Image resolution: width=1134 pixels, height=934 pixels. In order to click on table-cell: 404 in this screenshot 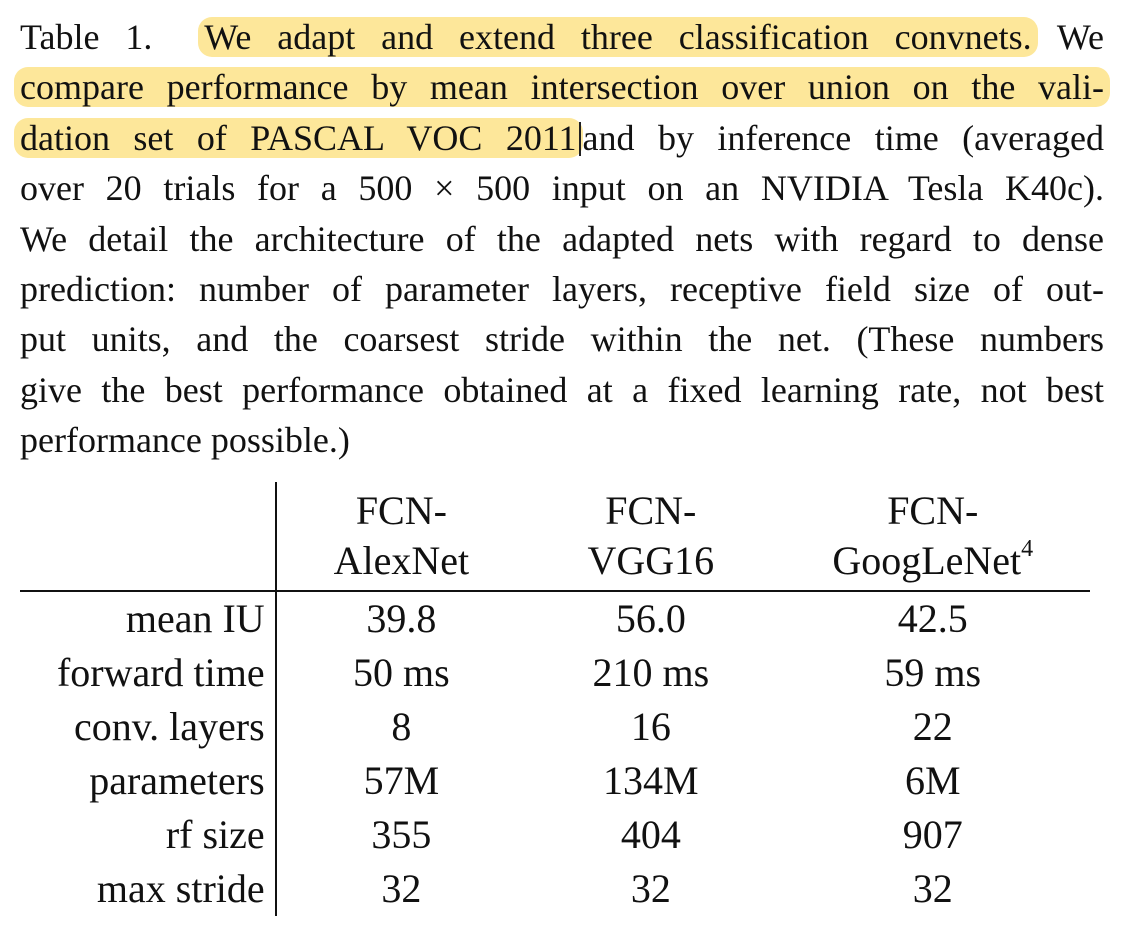, I will do `click(650, 834)`.